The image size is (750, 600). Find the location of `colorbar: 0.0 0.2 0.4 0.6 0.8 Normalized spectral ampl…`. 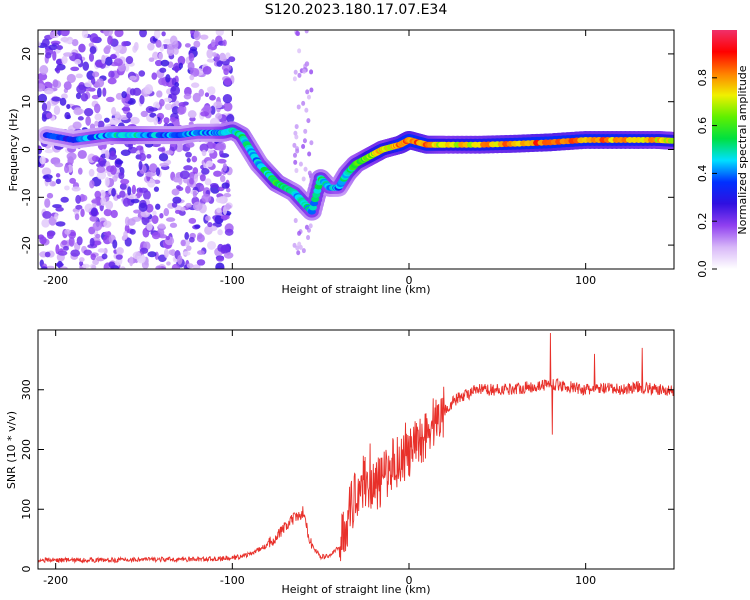

colorbar: 0.0 0.2 0.4 0.6 0.8 Normalized spectral ampl… is located at coordinates (722, 154).